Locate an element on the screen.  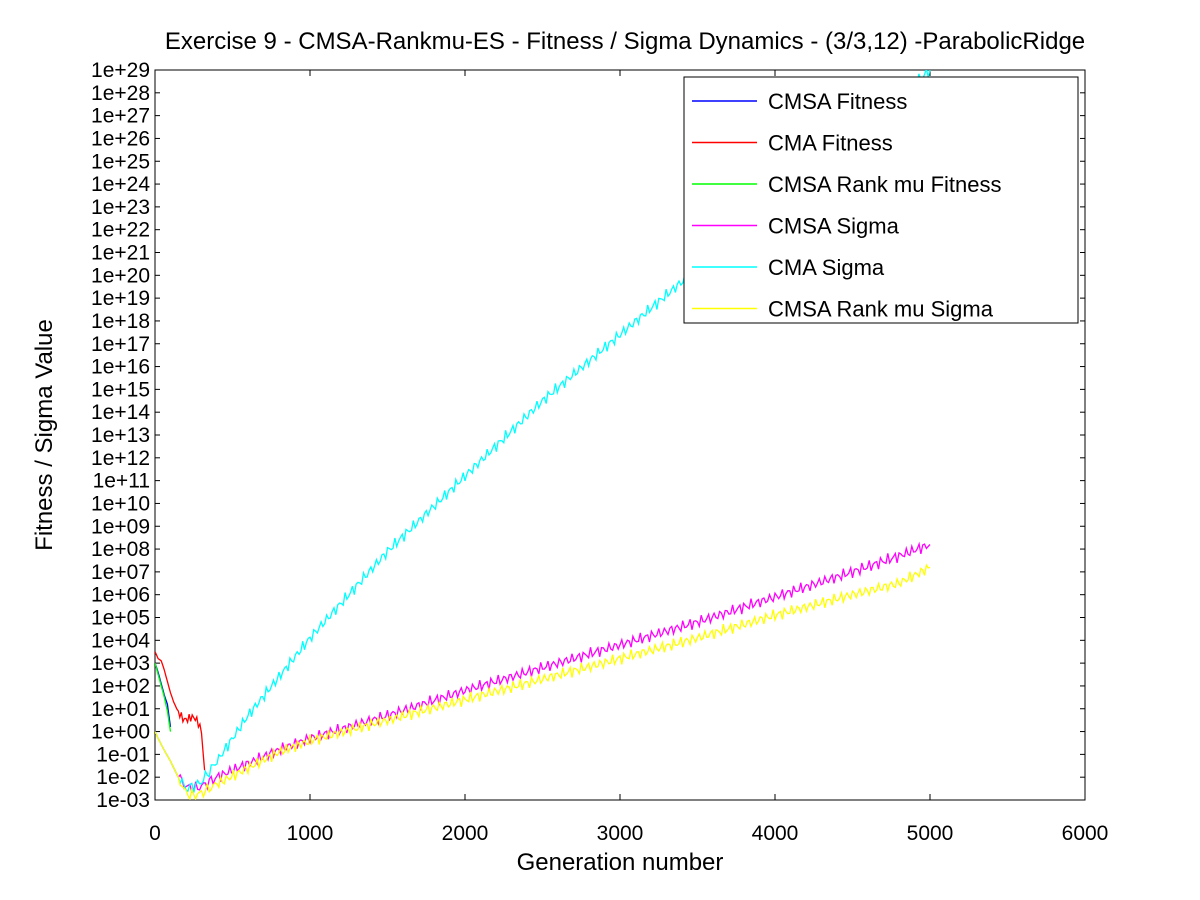
legend-box is located at coordinates (881, 200).